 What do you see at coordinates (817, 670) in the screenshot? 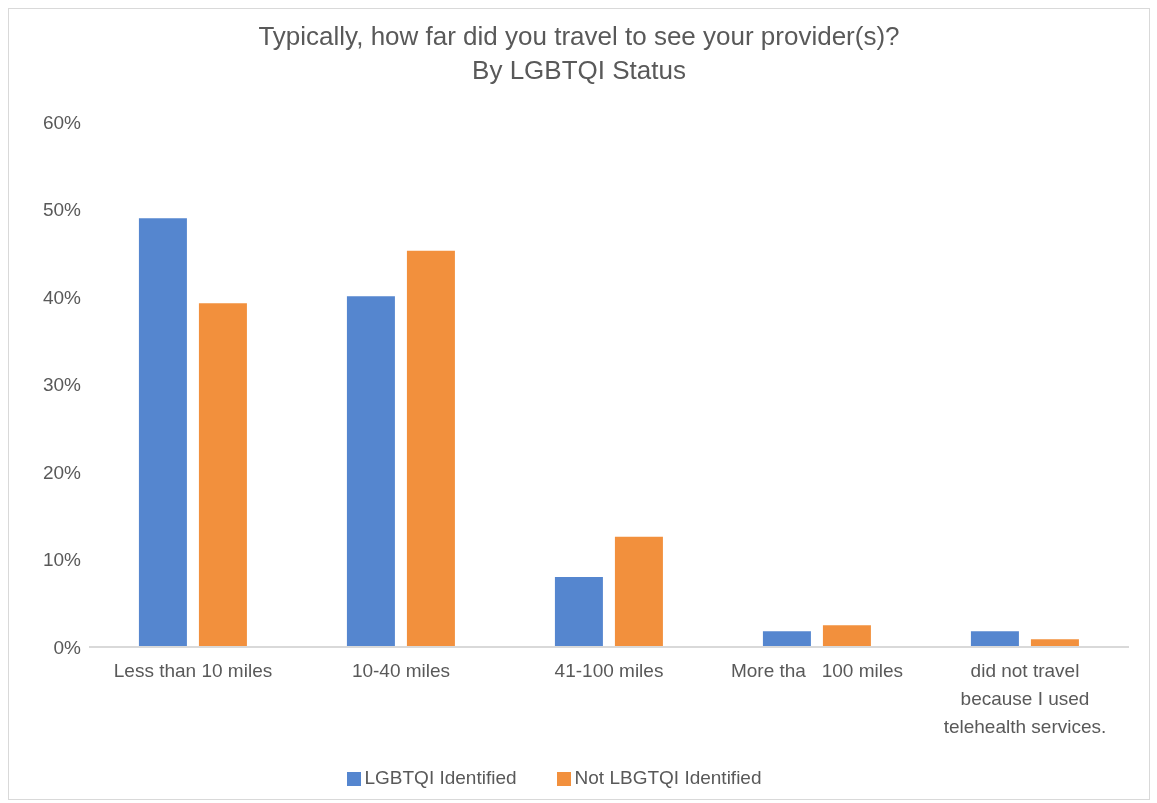
I see `x-tick-label: More tha 100 miles` at bounding box center [817, 670].